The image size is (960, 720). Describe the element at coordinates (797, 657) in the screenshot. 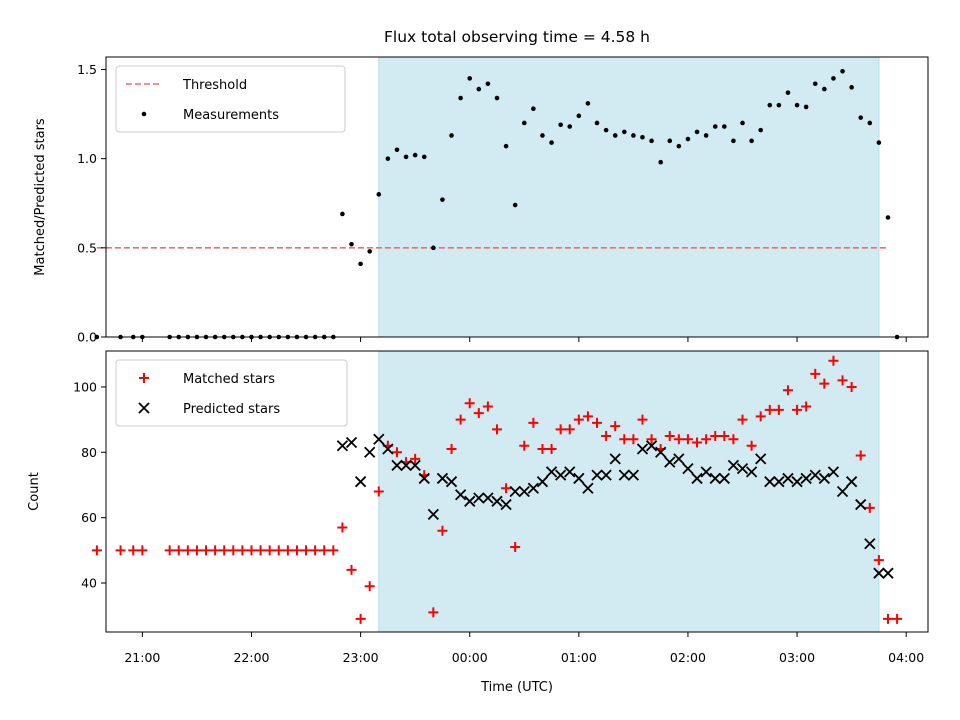

I see `x-tick-label: 03:00` at that location.